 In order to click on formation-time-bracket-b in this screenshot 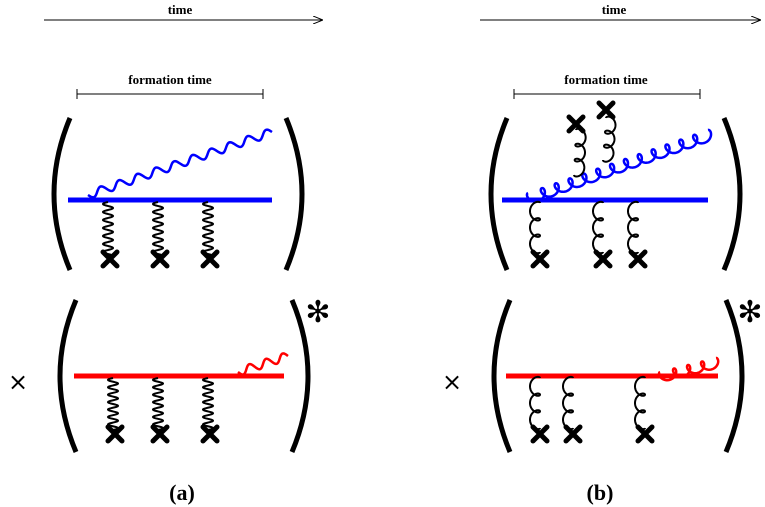, I will do `click(607, 94)`.